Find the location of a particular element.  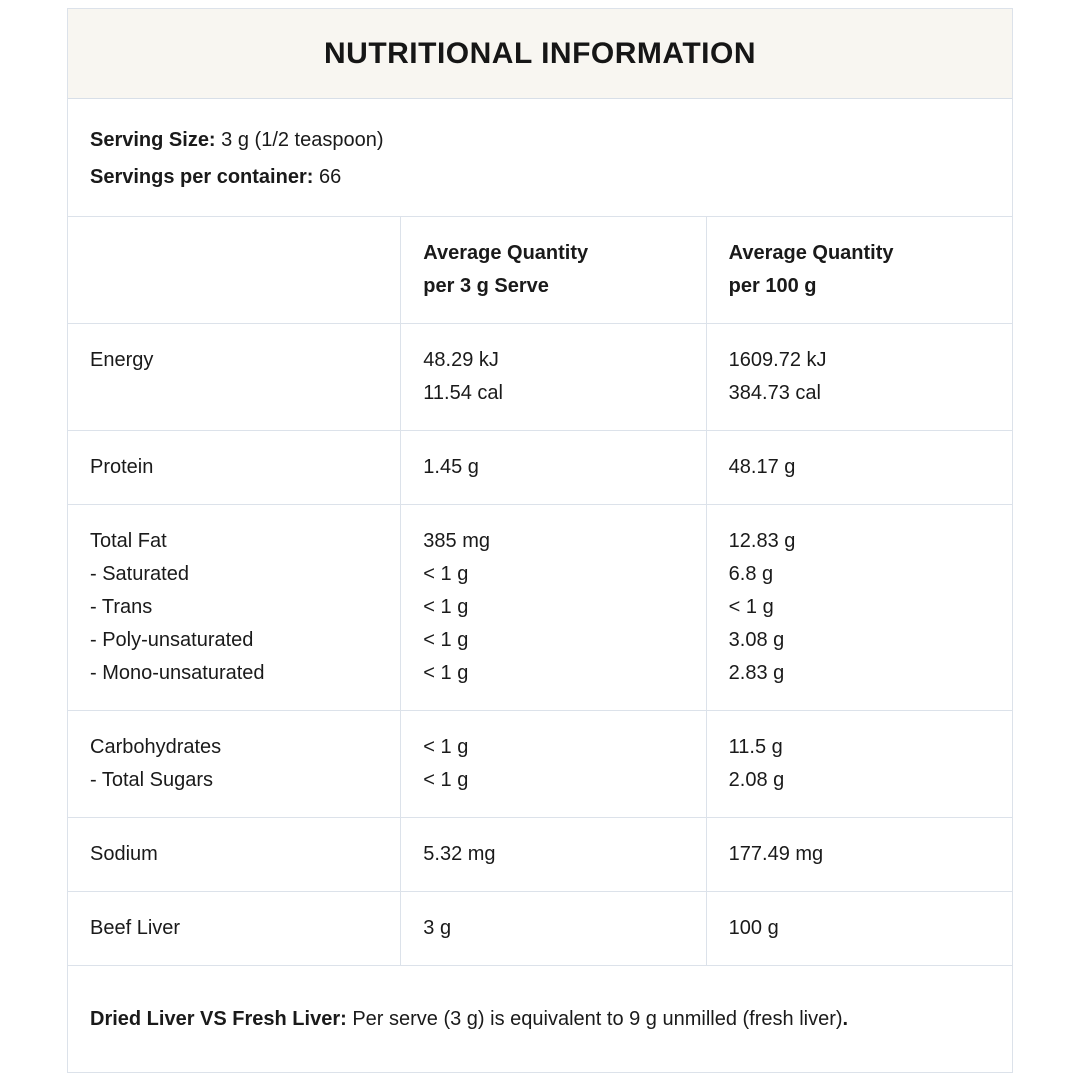

footnote-label: Dried Liver VS Fresh Liver: is located at coordinates (218, 1019).